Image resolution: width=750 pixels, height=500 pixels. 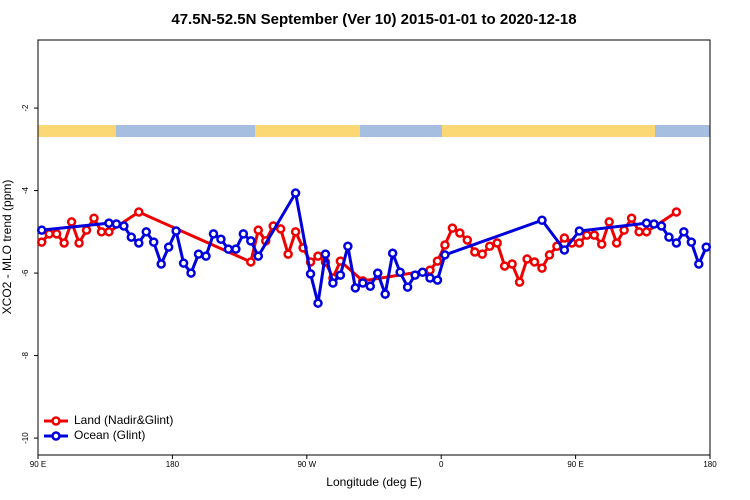 I want to click on land-ocean-strip, so click(x=374, y=131).